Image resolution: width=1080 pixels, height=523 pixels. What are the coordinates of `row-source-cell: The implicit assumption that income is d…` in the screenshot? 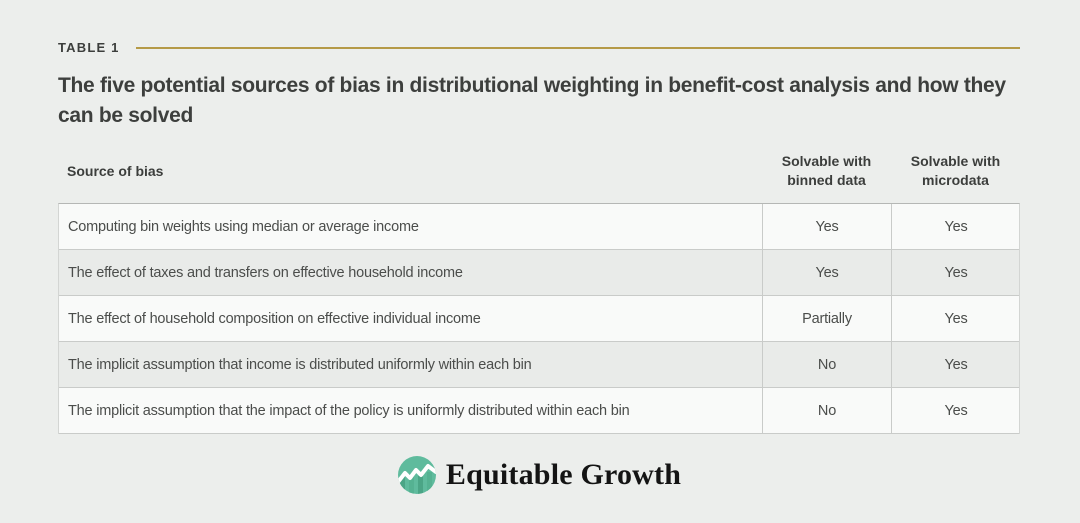 It's located at (300, 364).